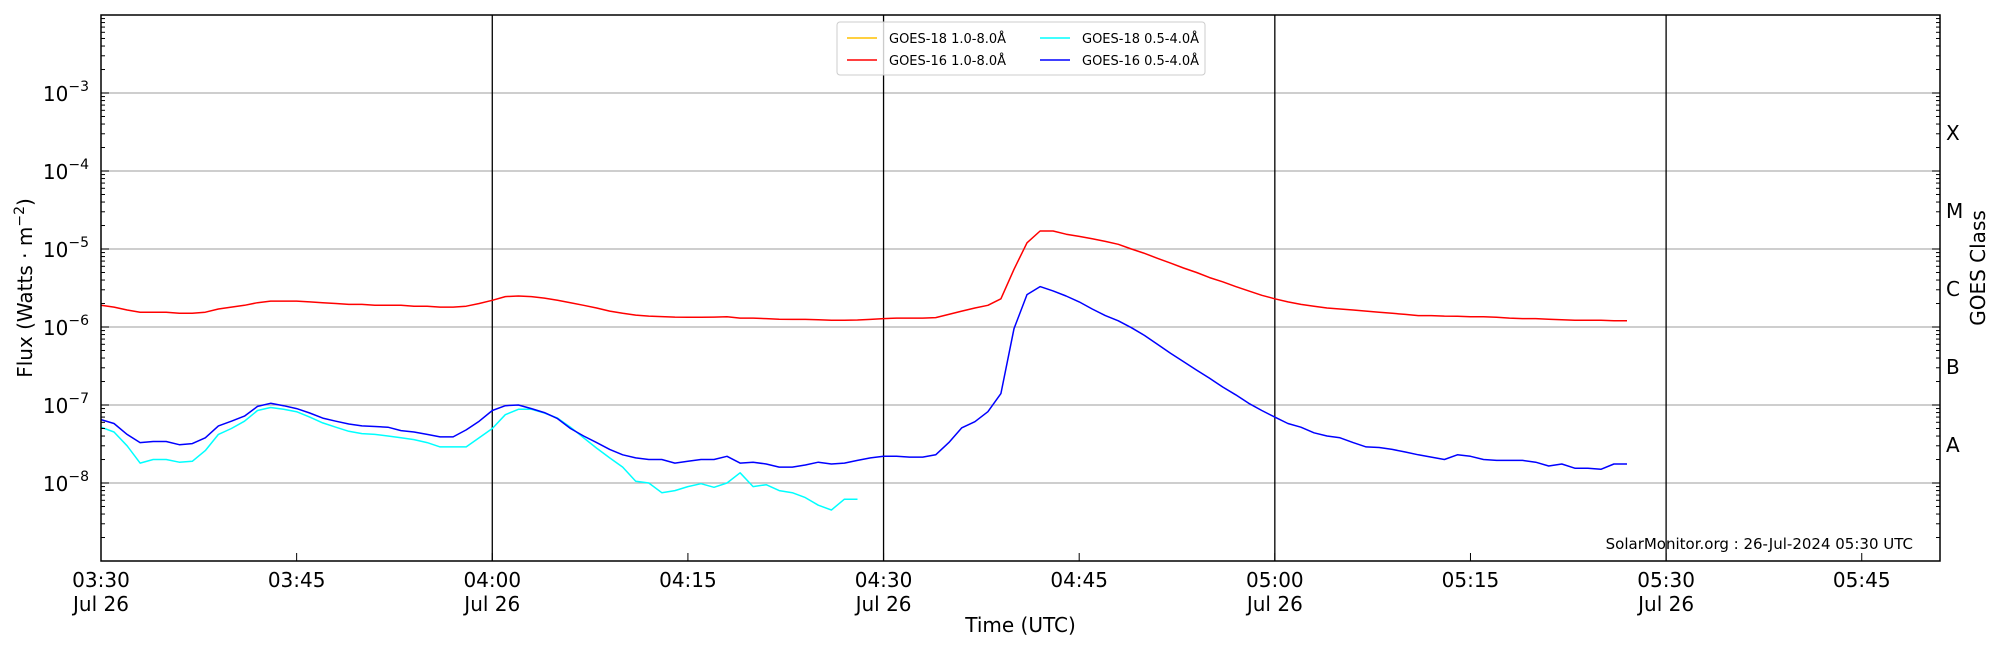 This screenshot has height=650, width=2000. I want to click on y-tick-label: 10⁻⁵, so click(66, 248).